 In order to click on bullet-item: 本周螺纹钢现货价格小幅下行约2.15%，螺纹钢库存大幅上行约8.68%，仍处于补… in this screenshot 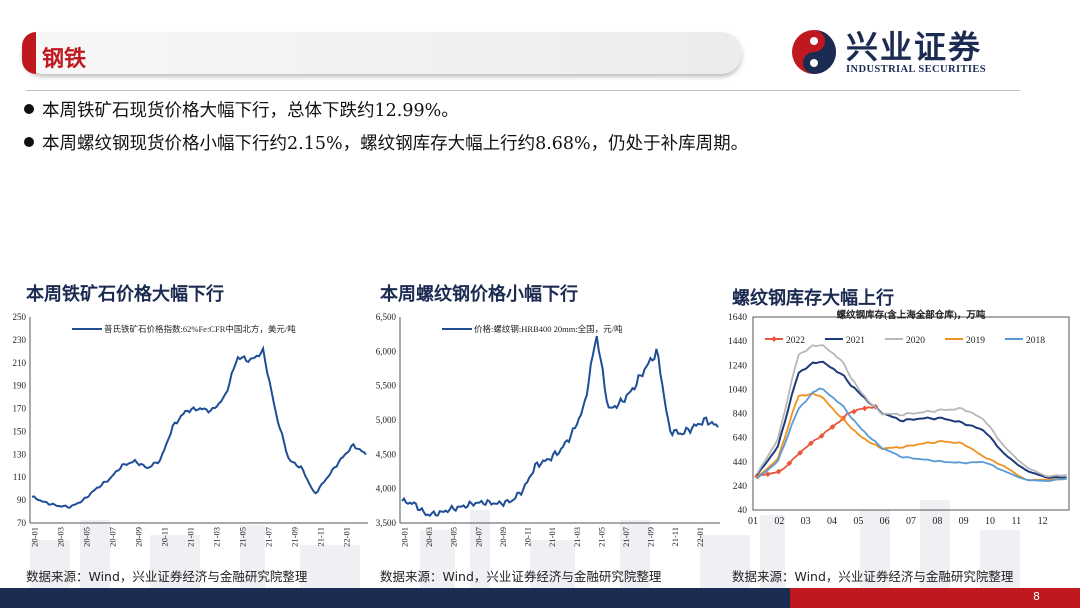, I will do `click(386, 142)`.